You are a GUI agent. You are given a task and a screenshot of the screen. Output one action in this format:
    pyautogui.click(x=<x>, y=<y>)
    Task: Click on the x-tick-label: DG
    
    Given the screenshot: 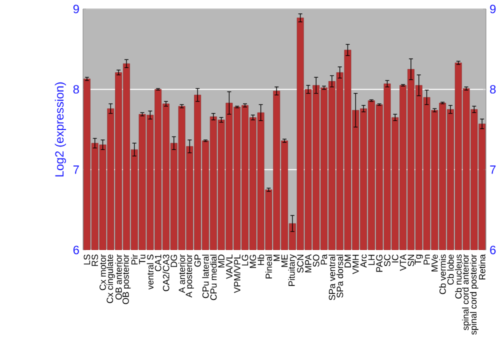 What is the action you would take?
    pyautogui.click(x=174, y=260)
    